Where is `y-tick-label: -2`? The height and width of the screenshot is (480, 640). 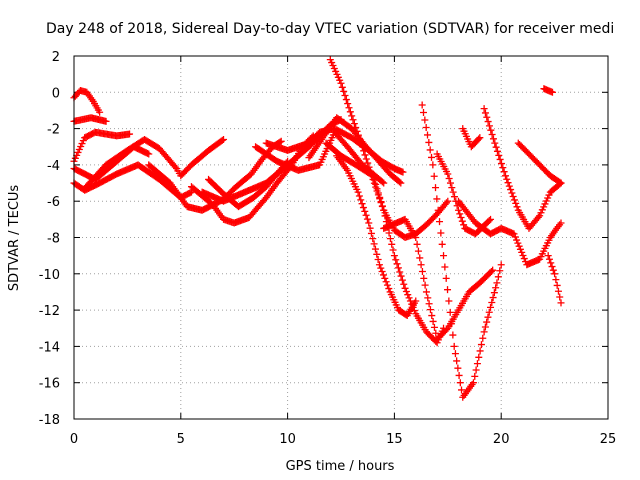
y-tick-label: -2 is located at coordinates (53, 130).